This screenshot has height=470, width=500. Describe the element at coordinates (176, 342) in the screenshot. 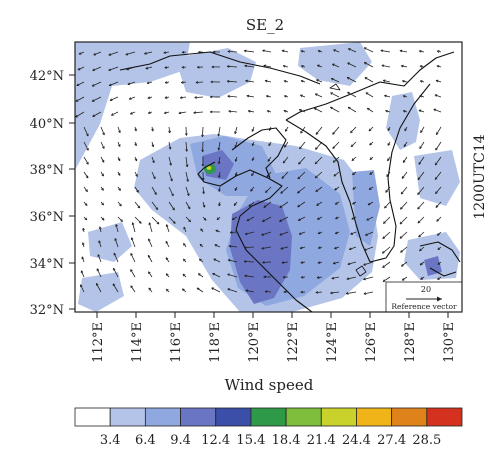

I see `lon-label: 116°E` at that location.